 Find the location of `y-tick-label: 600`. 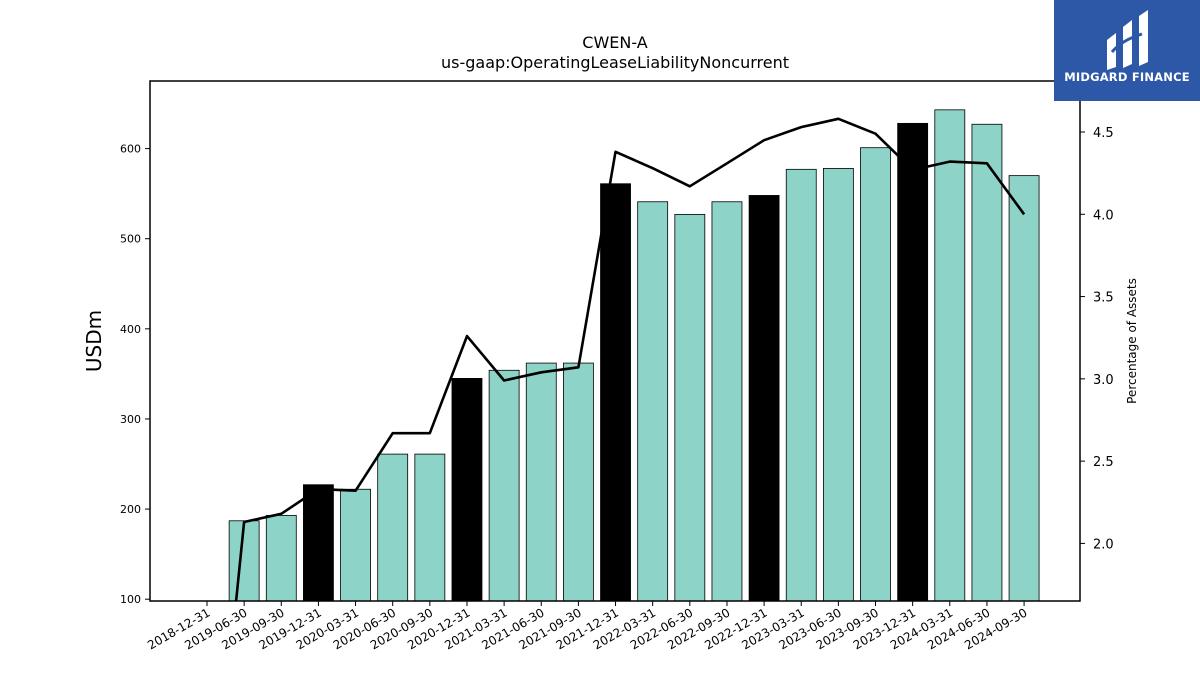

y-tick-label: 600 is located at coordinates (130, 149).